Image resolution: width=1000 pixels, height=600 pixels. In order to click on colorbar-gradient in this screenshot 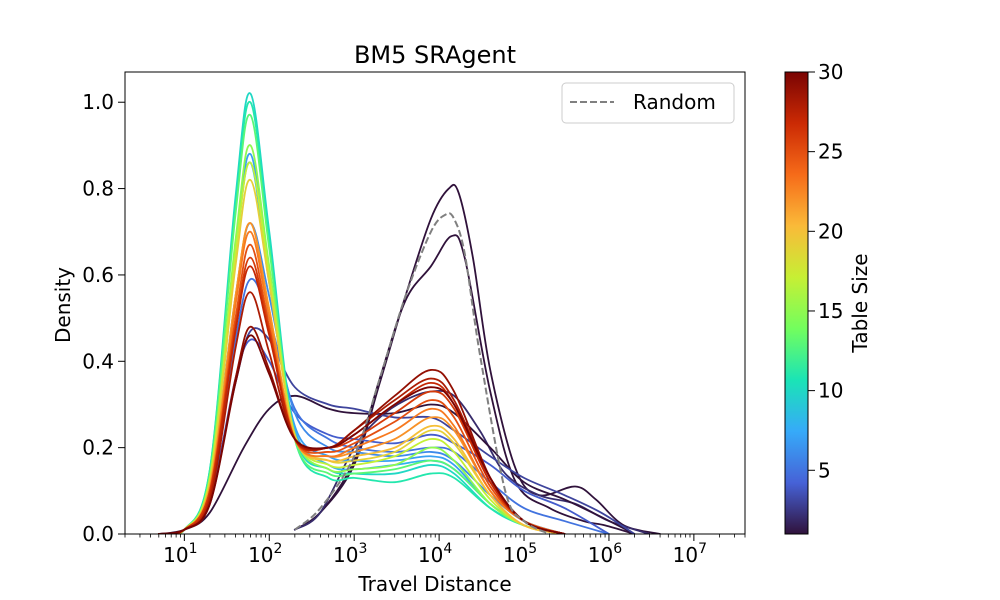, I will do `click(796, 303)`.